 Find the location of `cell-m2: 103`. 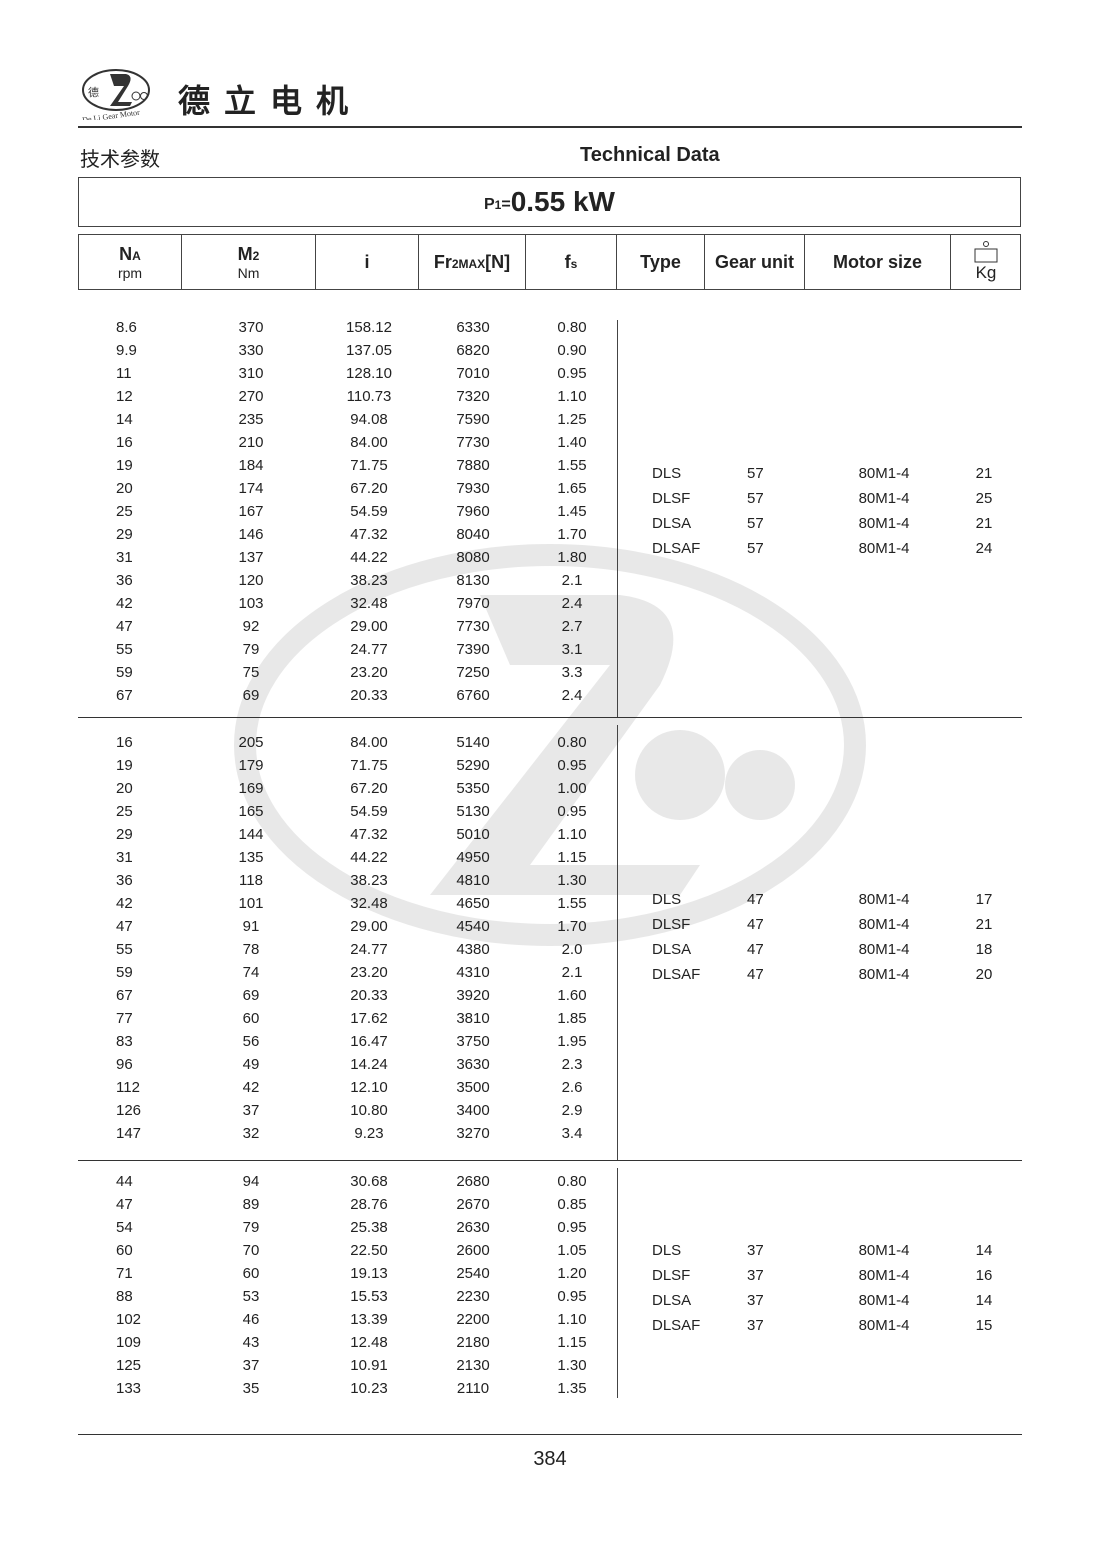

cell-m2: 103 is located at coordinates (251, 603).